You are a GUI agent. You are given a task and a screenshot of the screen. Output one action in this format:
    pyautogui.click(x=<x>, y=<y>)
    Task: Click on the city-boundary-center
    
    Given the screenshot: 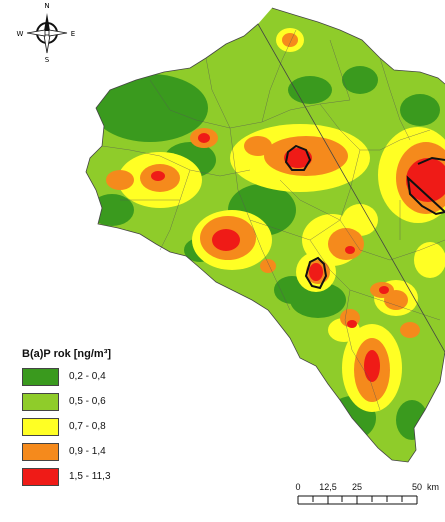 What is the action you would take?
    pyautogui.click(x=298, y=157)
    